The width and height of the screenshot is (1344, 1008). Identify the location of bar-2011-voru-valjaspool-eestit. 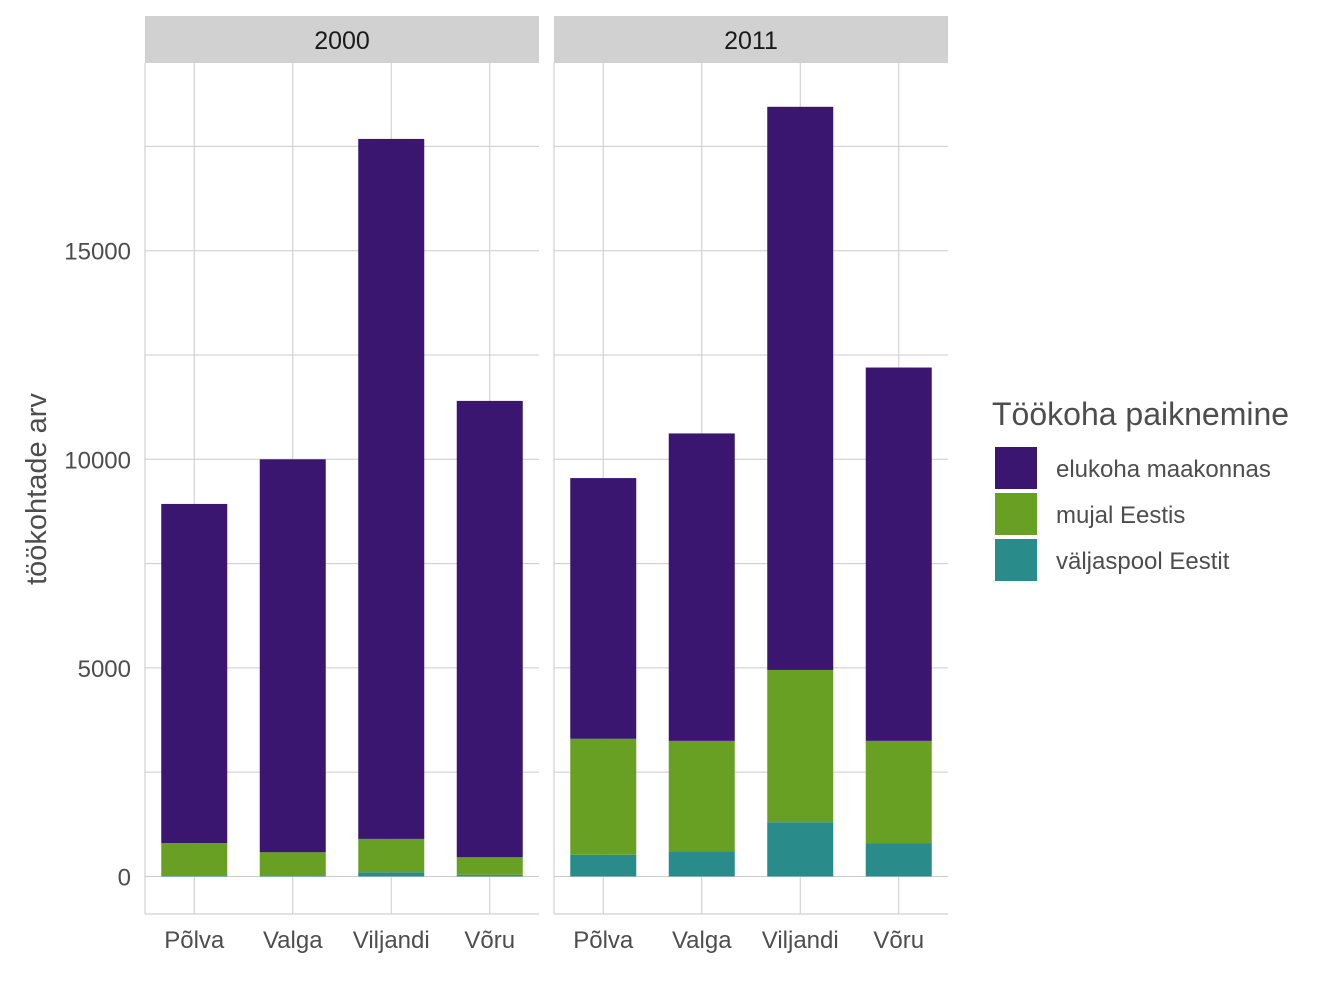
(898, 860).